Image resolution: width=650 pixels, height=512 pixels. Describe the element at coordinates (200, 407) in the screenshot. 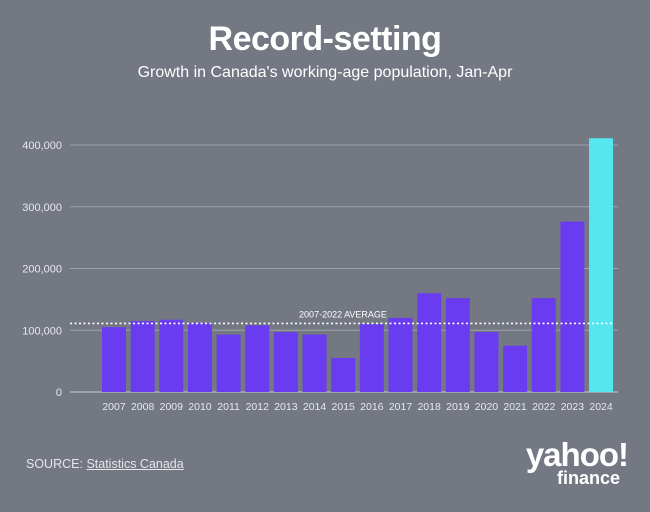

I see `x-tick-label: 2010` at that location.